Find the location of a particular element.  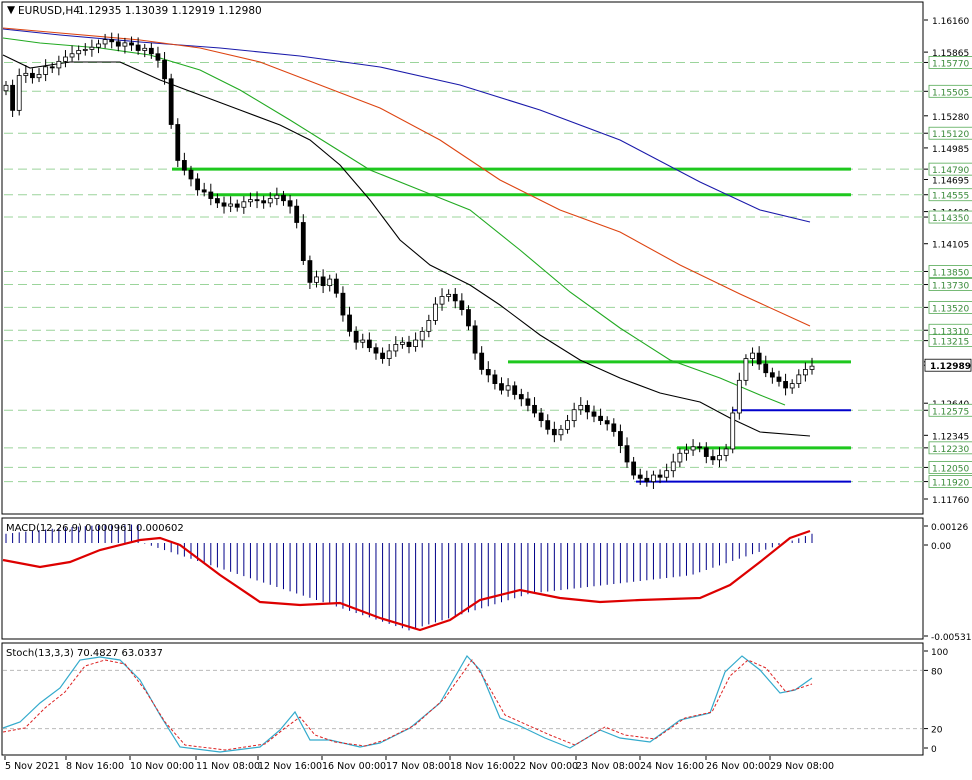

macd-panel is located at coordinates (462, 578).